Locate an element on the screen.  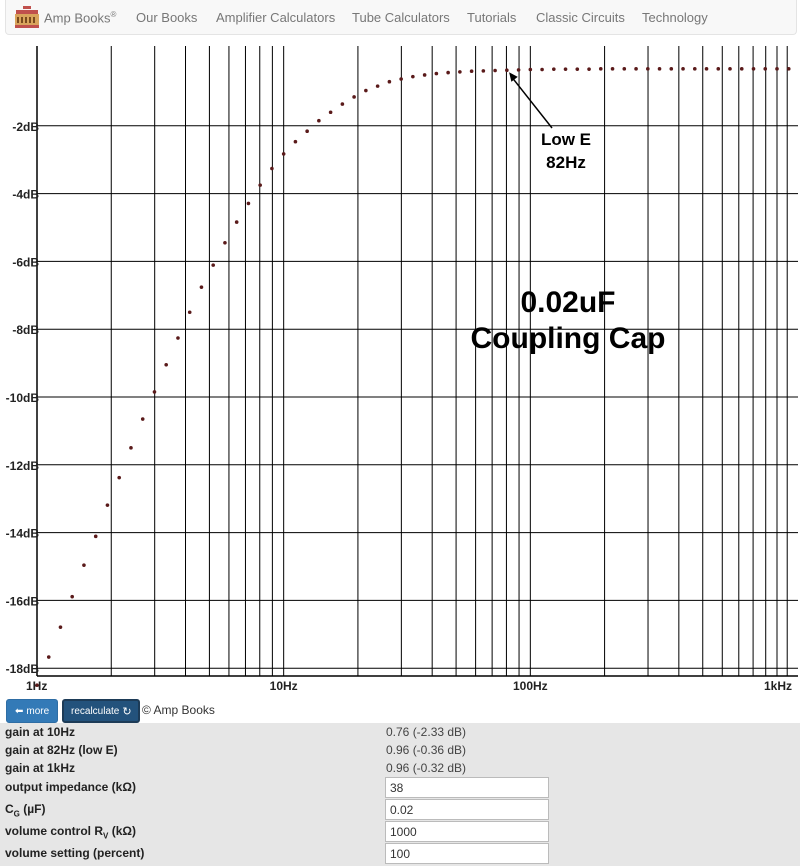
result-value: 0.96 (-0.32 dB) is located at coordinates (426, 768).